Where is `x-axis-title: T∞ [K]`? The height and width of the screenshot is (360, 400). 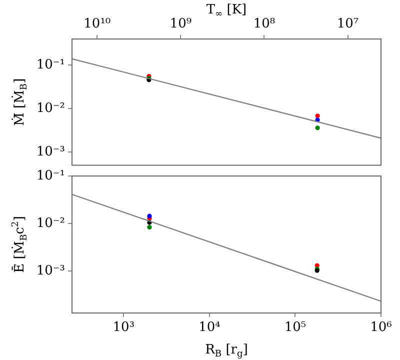
x-axis-title: T∞ [K] is located at coordinates (226, 11).